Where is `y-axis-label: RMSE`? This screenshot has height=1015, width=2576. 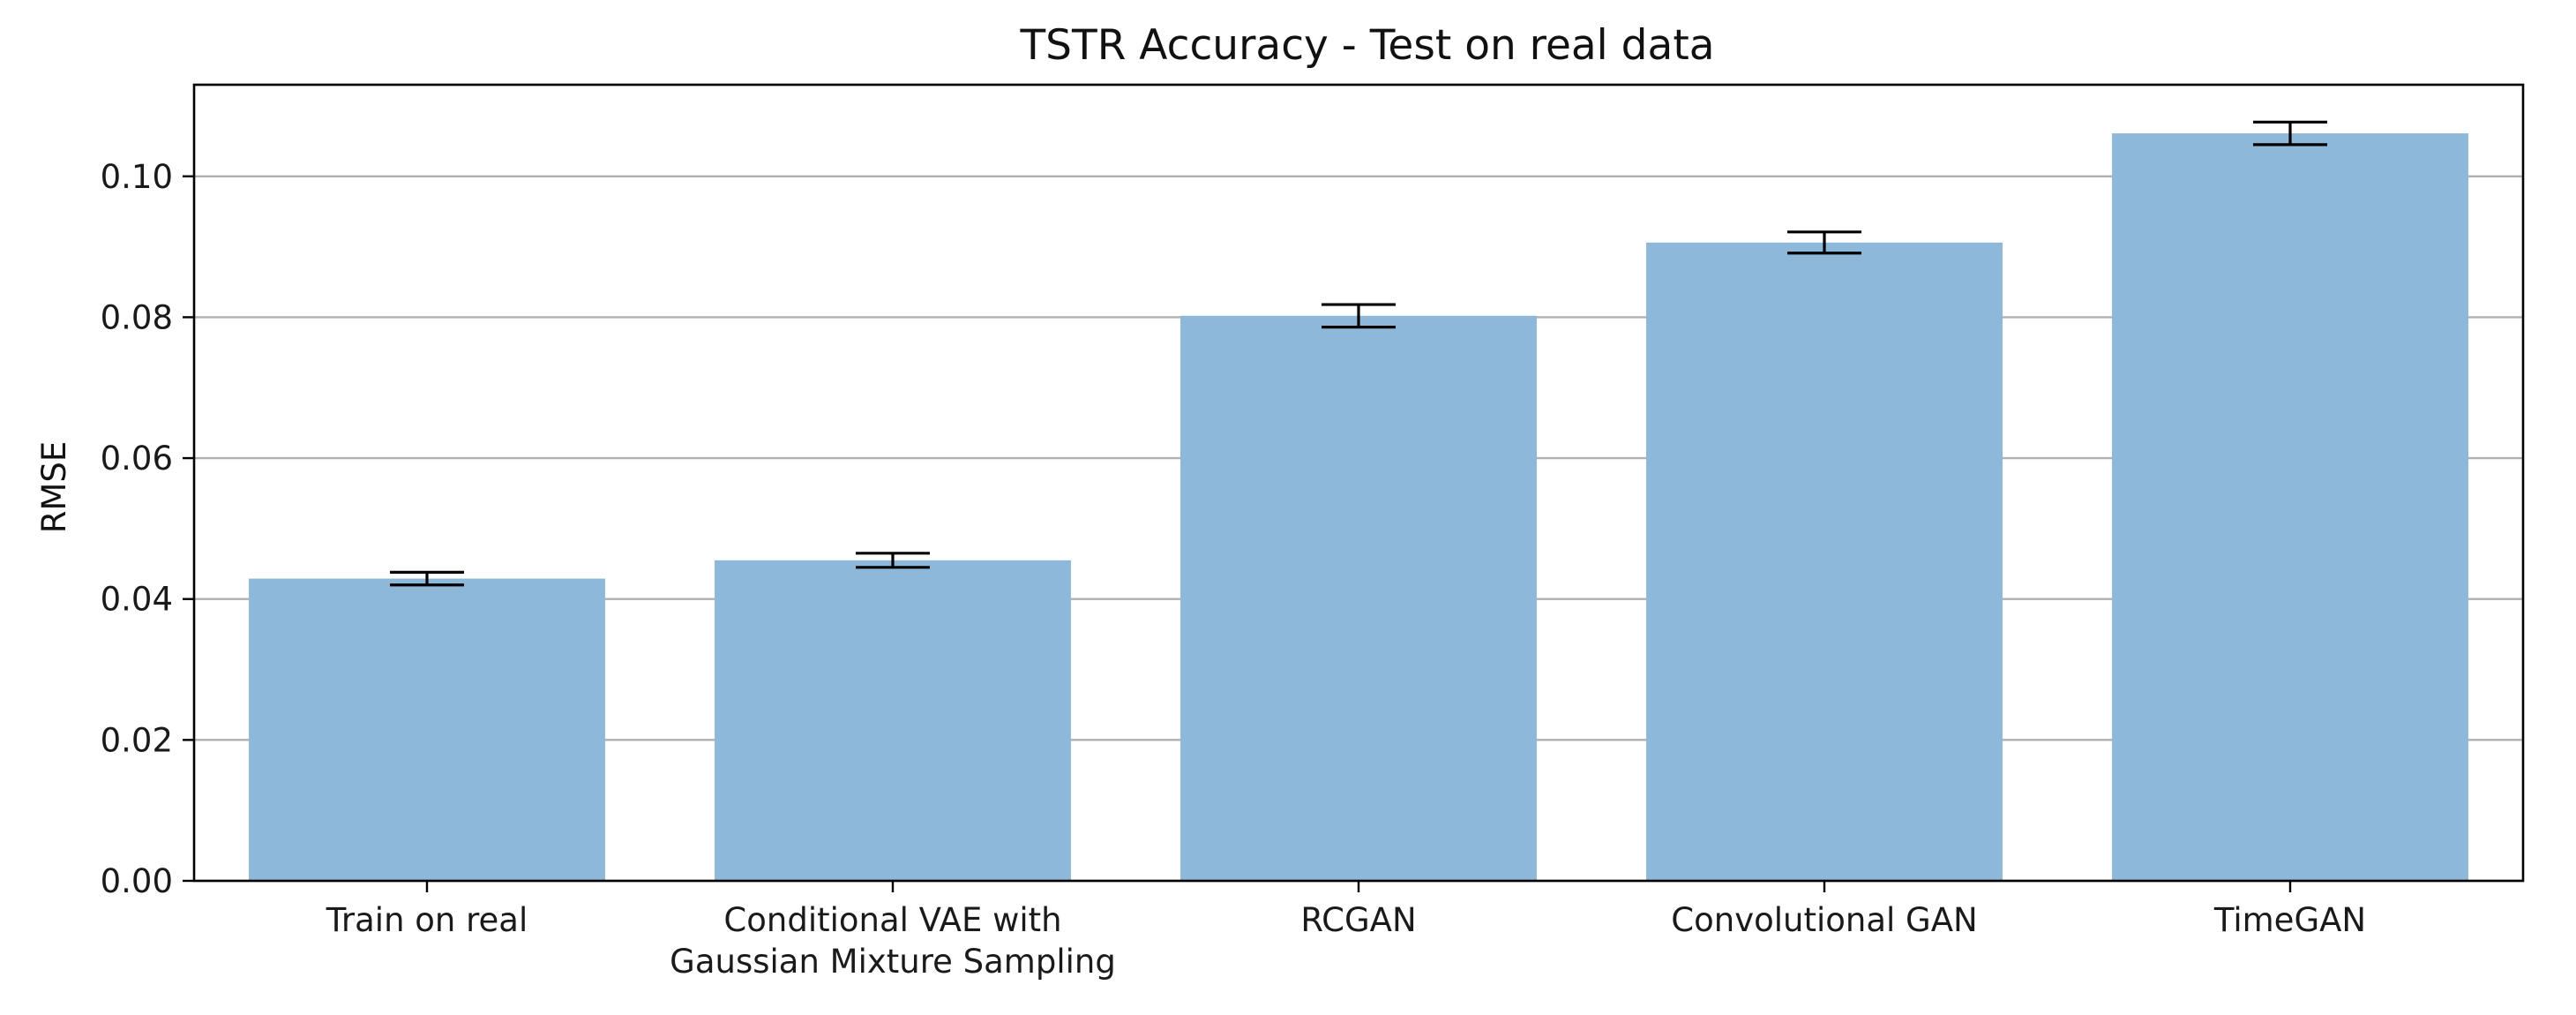
y-axis-label: RMSE is located at coordinates (54, 488).